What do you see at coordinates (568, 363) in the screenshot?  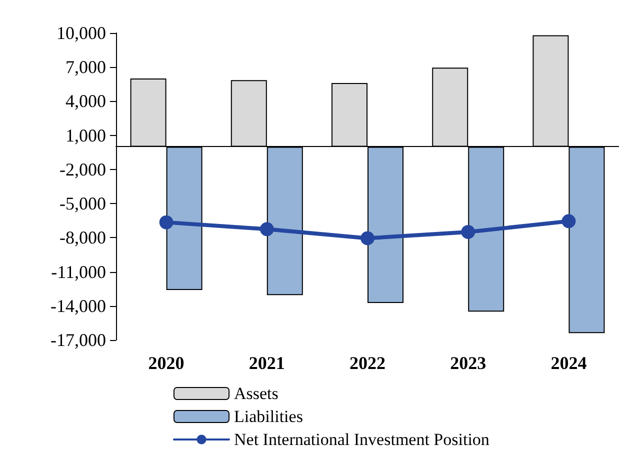 I see `x-tick-label: 2024` at bounding box center [568, 363].